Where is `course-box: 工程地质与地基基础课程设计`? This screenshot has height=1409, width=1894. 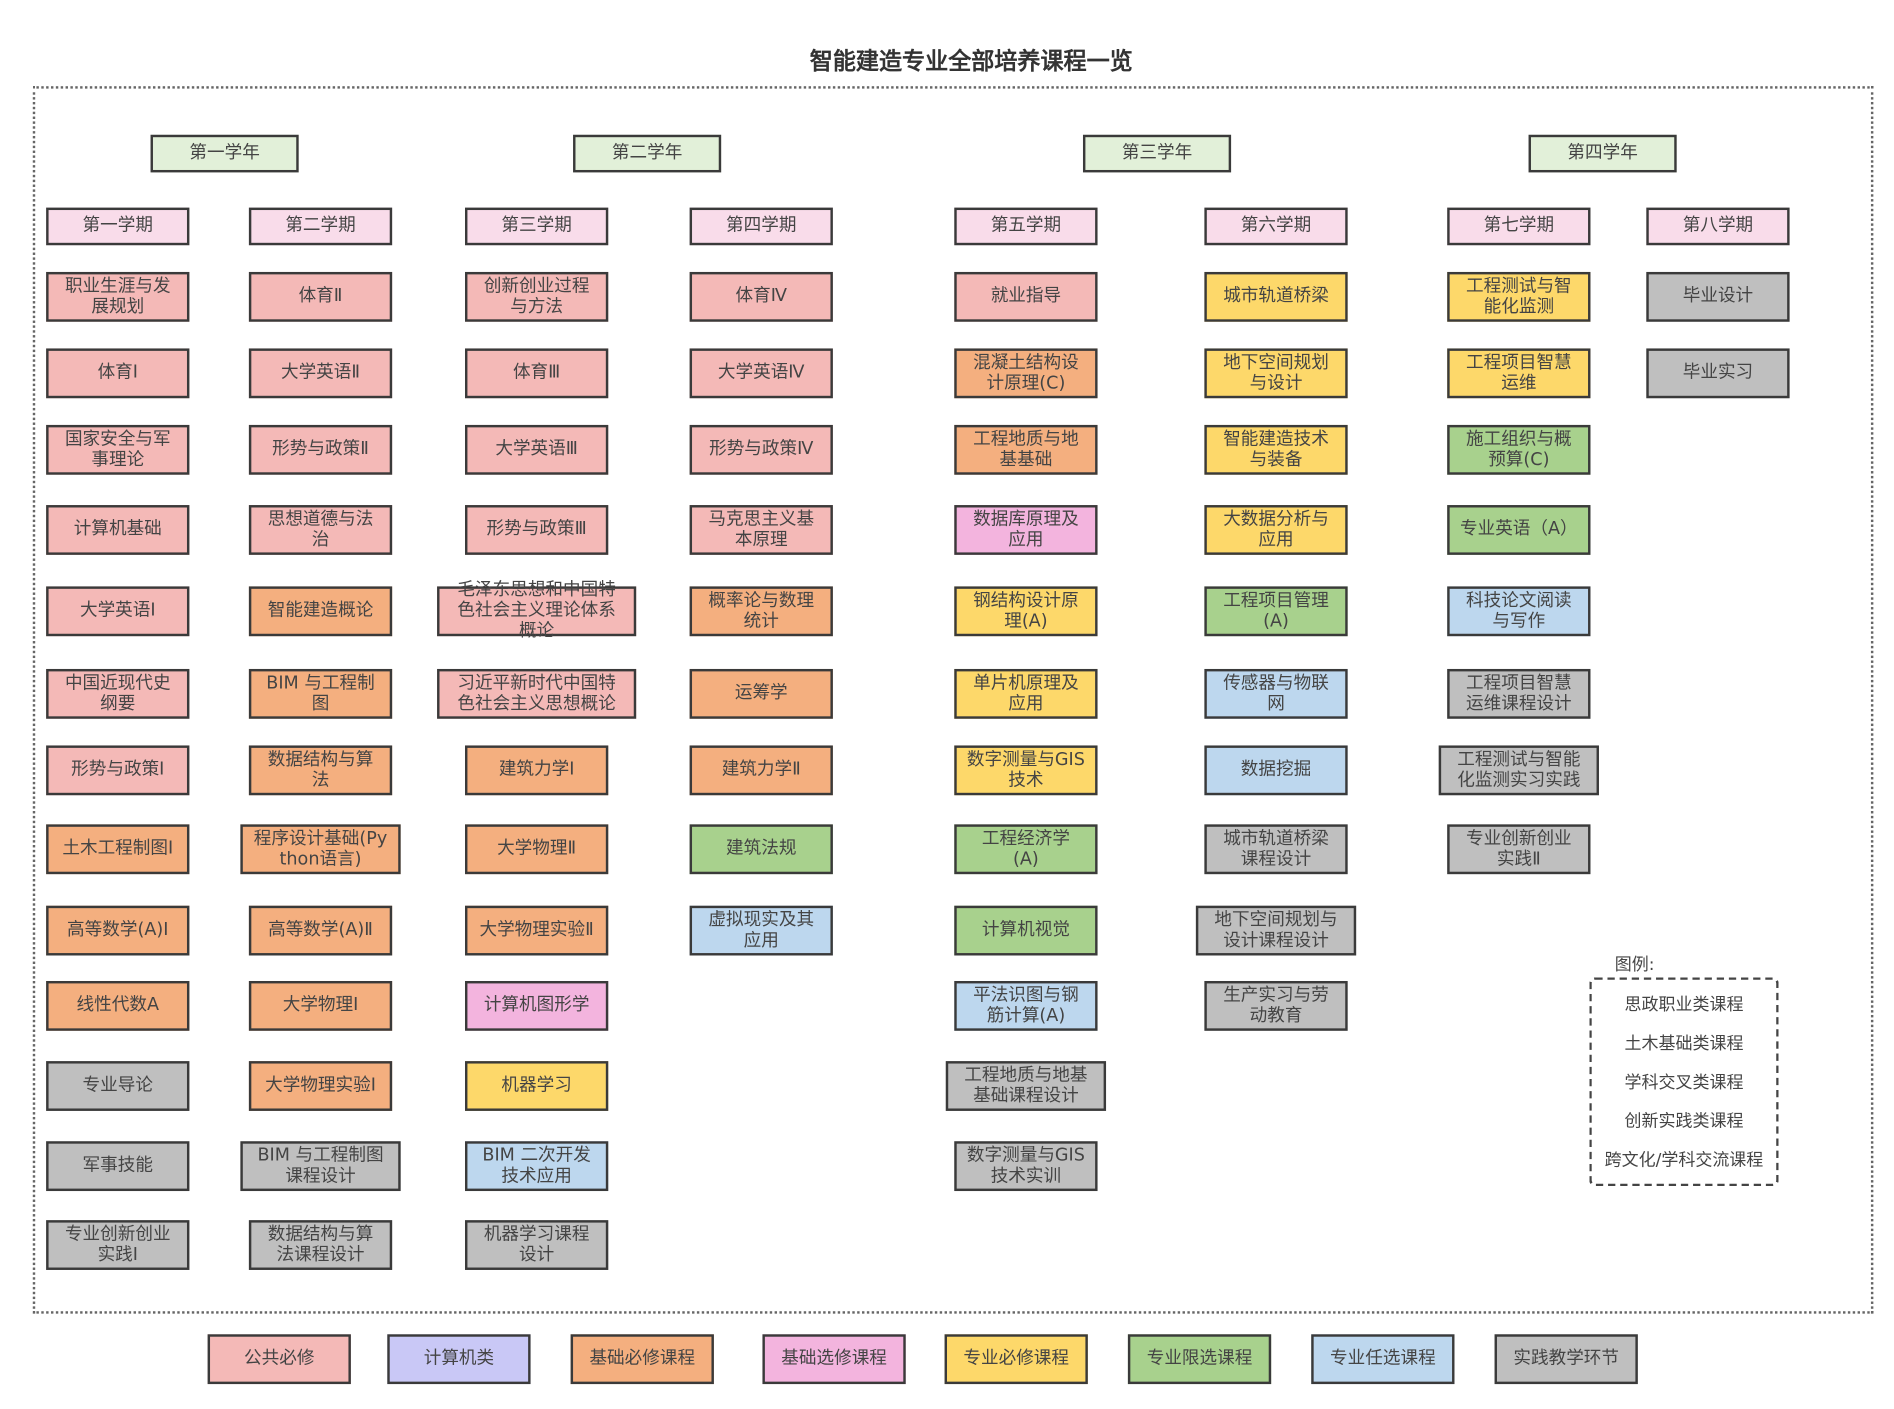 course-box: 工程地质与地基基础课程设计 is located at coordinates (1026, 1086).